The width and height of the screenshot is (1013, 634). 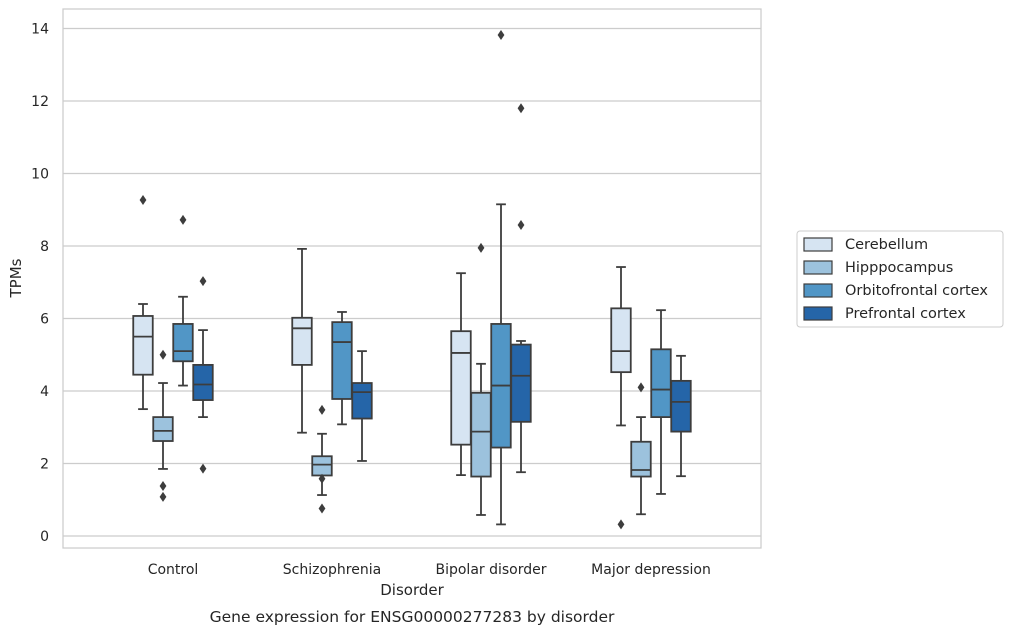 I want to click on y-tick-label: 6, so click(x=44, y=320).